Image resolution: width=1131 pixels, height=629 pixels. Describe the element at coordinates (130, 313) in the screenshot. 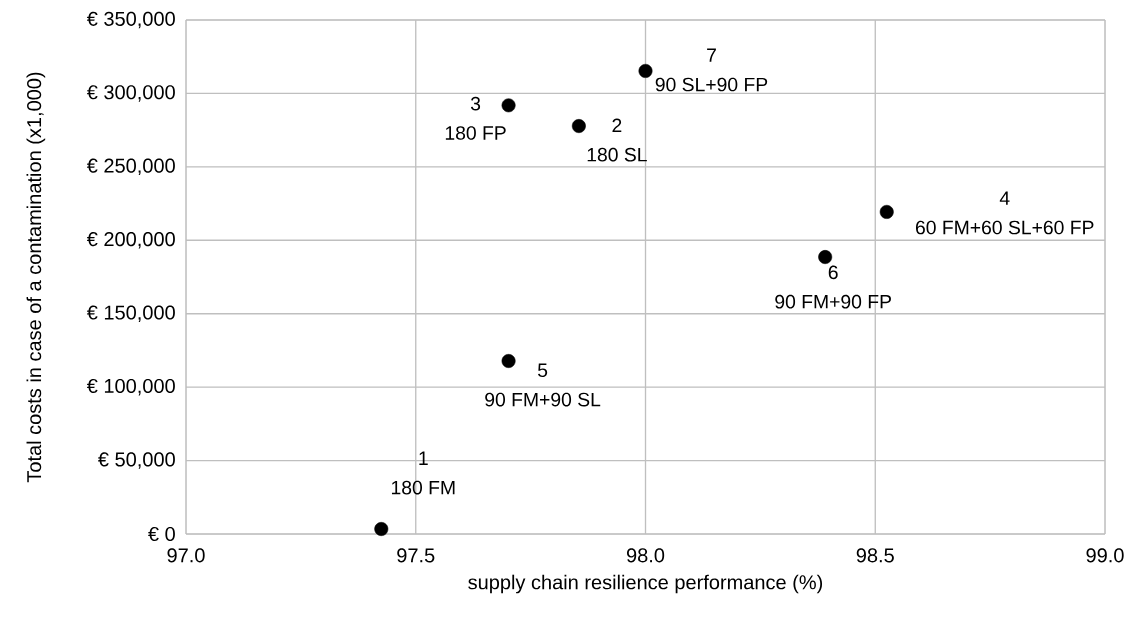

I see `y-tick-label: € 150,000` at that location.